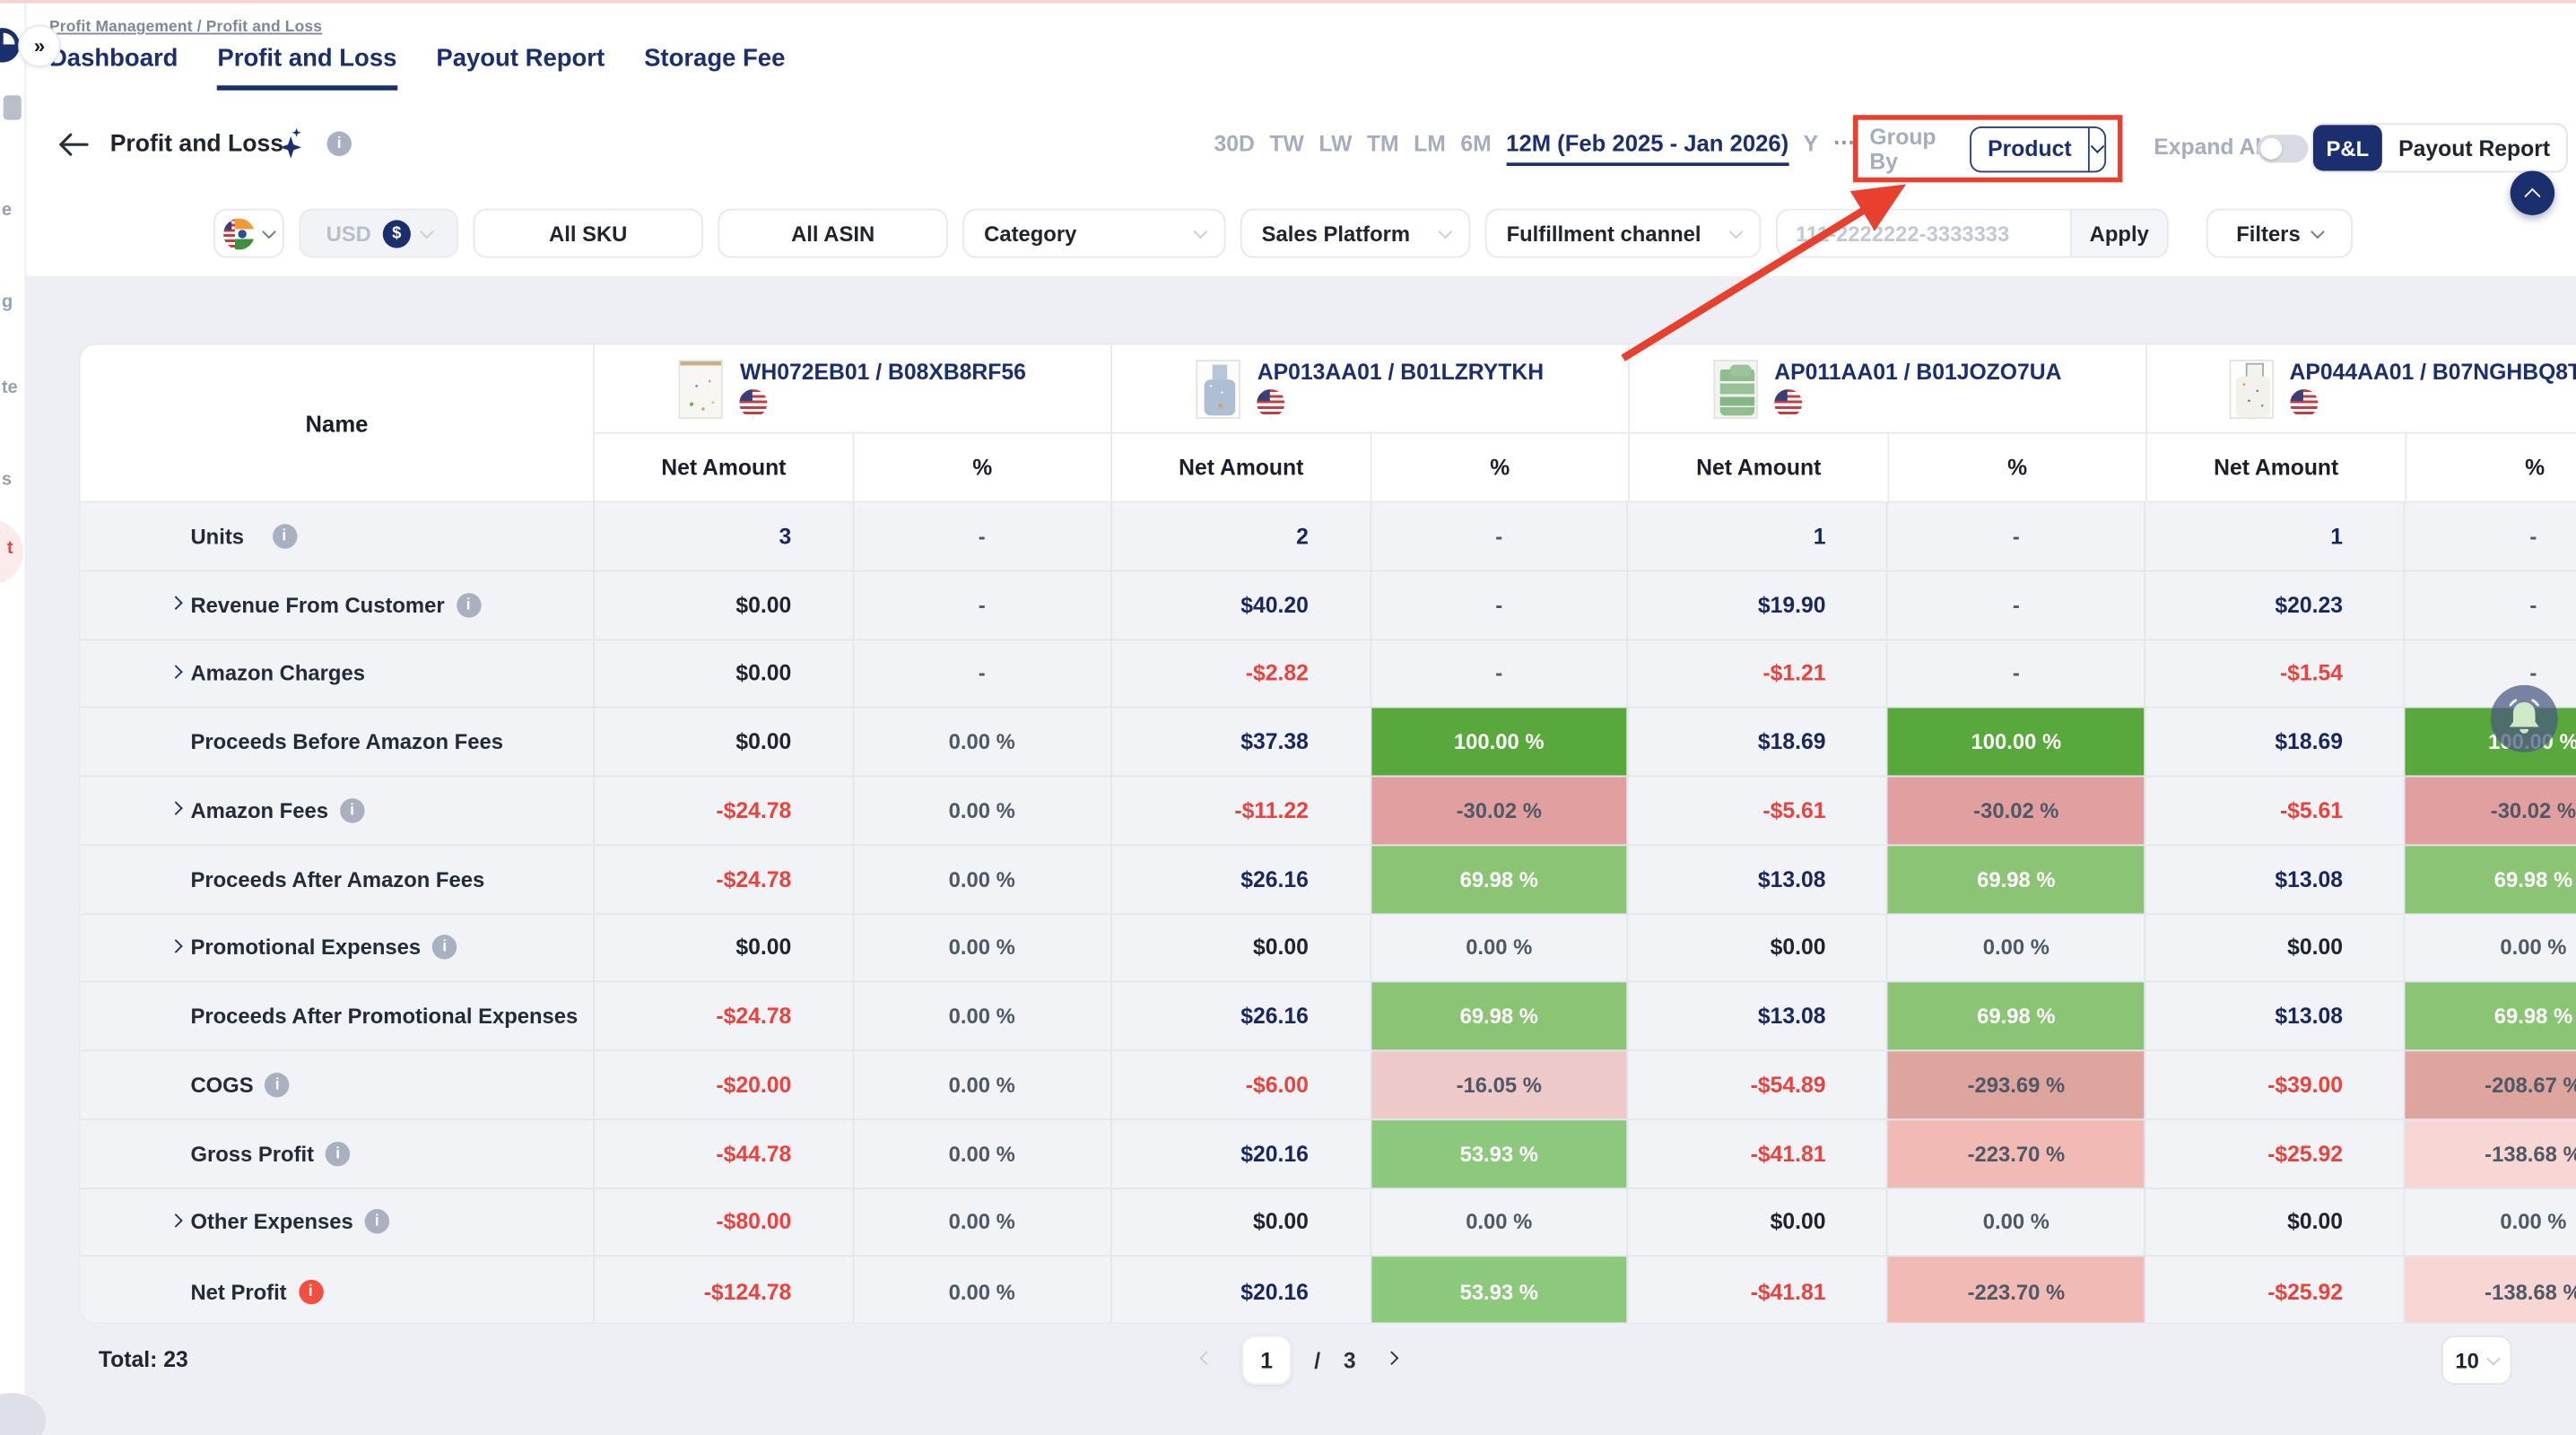 This screenshot has height=1435, width=2576. What do you see at coordinates (2275, 1290) in the screenshot?
I see `net-amount-cell: -$25.92` at bounding box center [2275, 1290].